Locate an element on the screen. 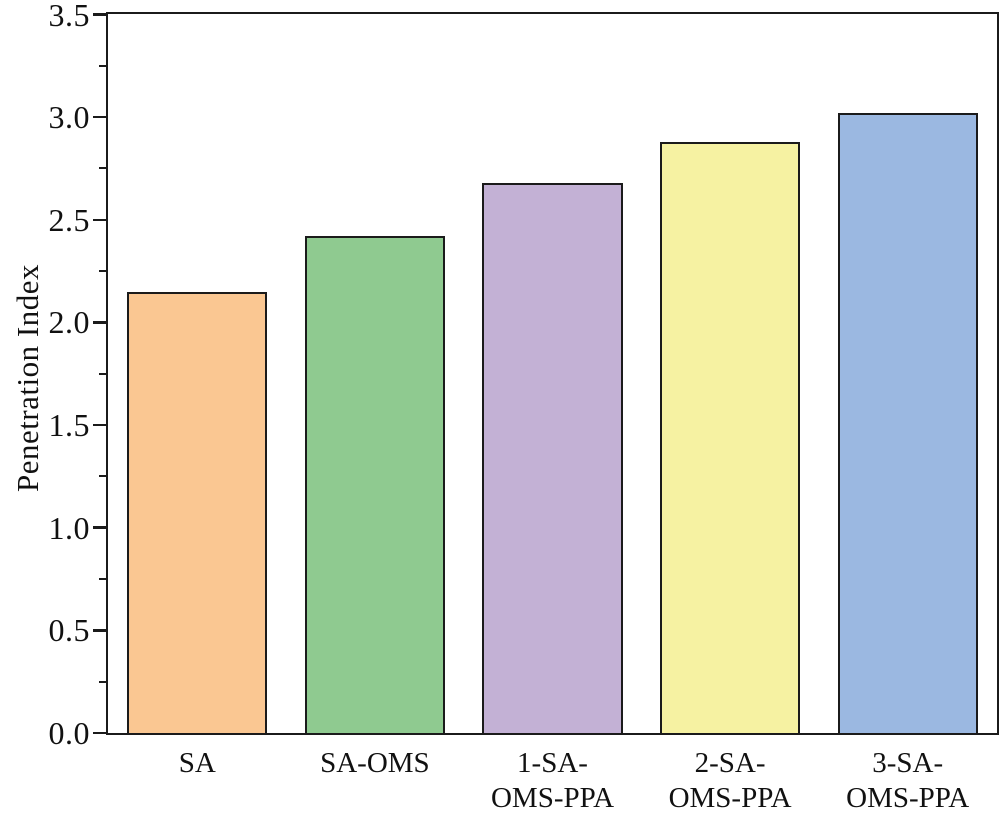  bar-sa-oms is located at coordinates (375, 485).